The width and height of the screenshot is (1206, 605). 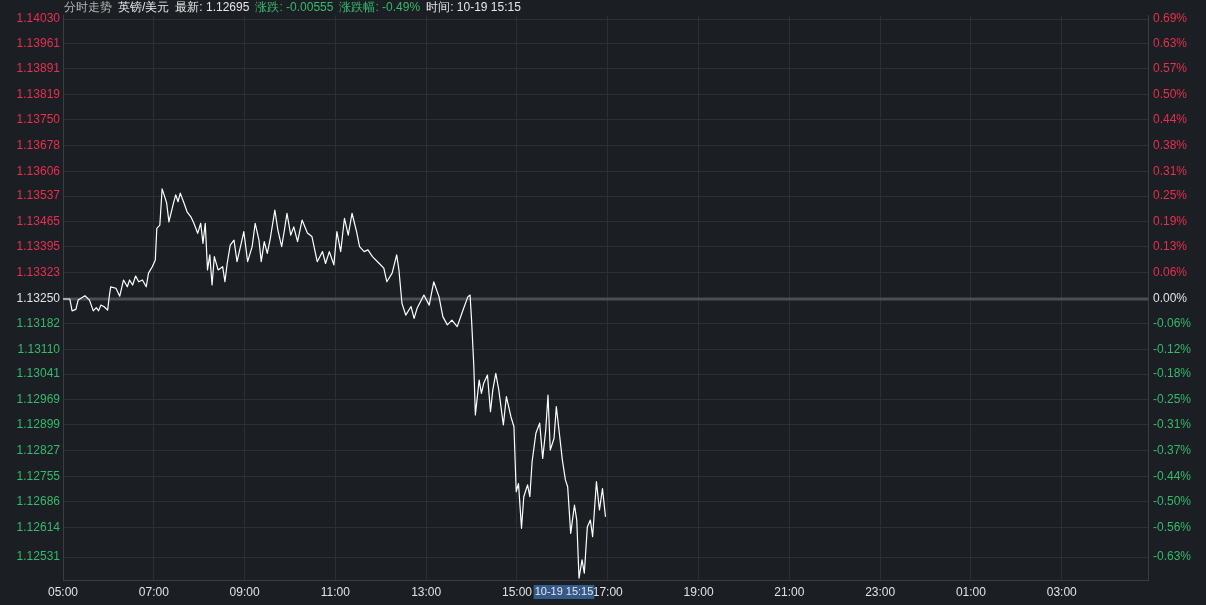 I want to click on y-tick-label: 1.13395, so click(x=38, y=246).